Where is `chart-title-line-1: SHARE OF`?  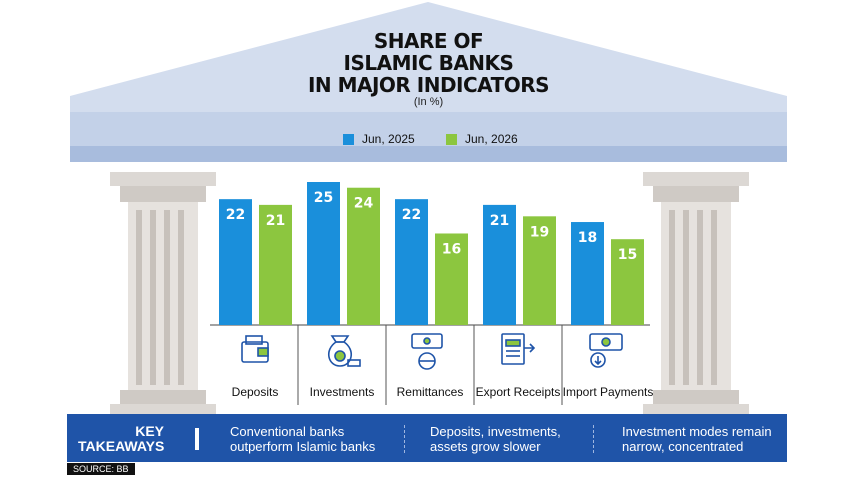
chart-title-line-1: SHARE OF is located at coordinates (428, 41).